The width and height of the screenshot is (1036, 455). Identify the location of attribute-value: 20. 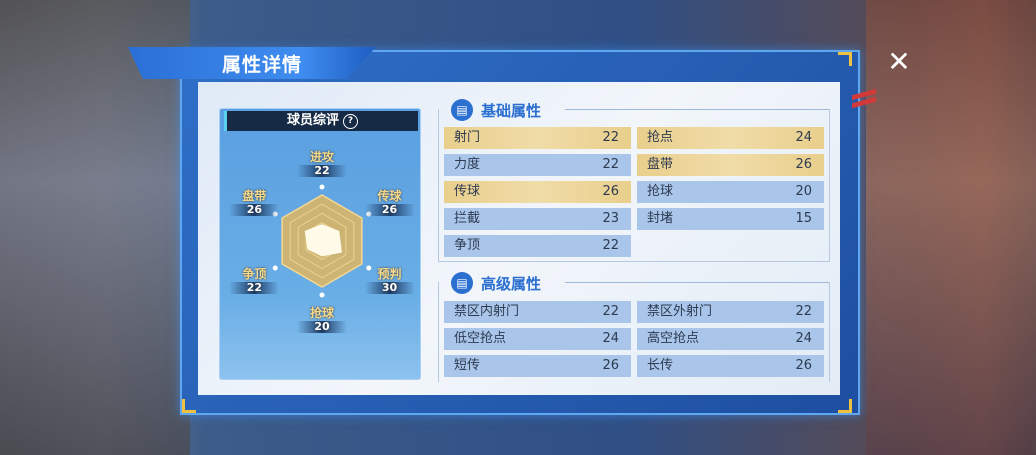
(803, 191).